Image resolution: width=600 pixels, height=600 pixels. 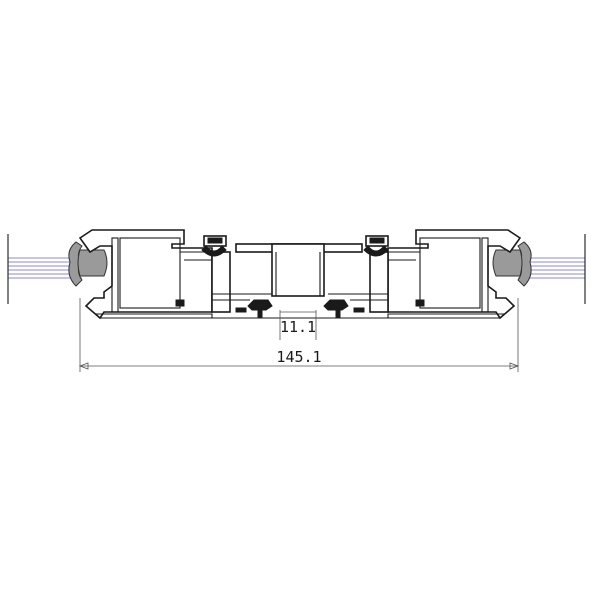 What do you see at coordinates (88, 264) in the screenshot?
I see `left-gasket` at bounding box center [88, 264].